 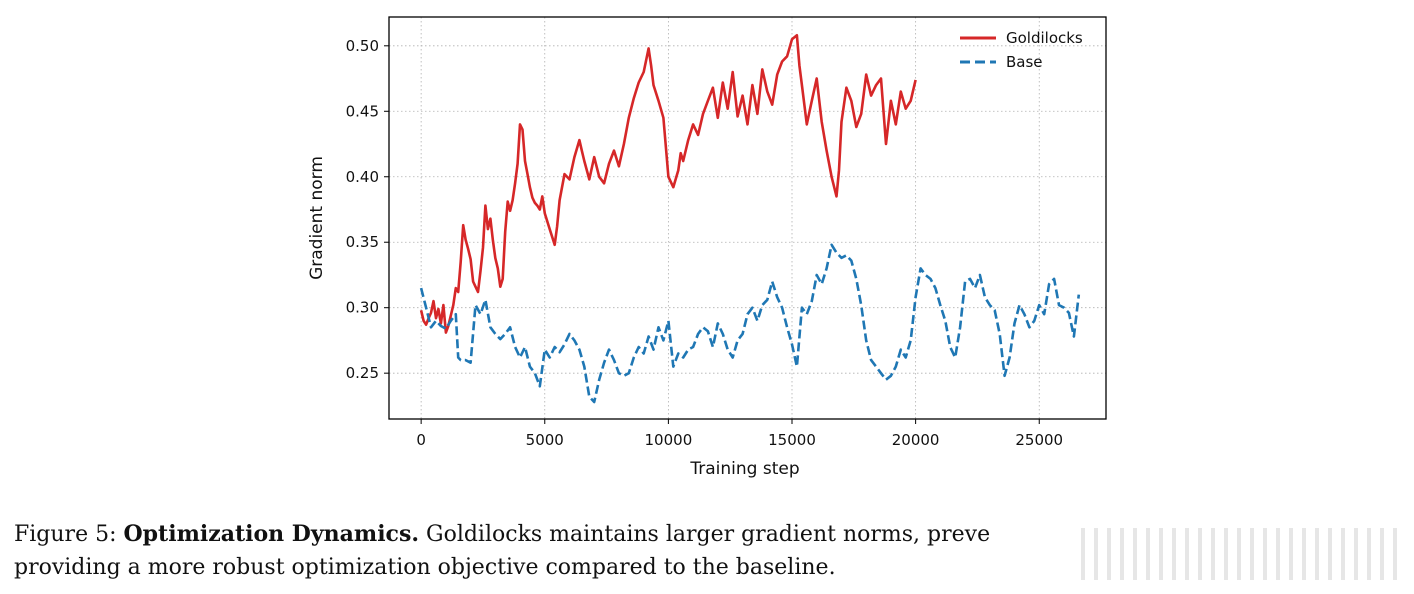 I want to click on y-tick-label: 0.25, so click(x=362, y=373).